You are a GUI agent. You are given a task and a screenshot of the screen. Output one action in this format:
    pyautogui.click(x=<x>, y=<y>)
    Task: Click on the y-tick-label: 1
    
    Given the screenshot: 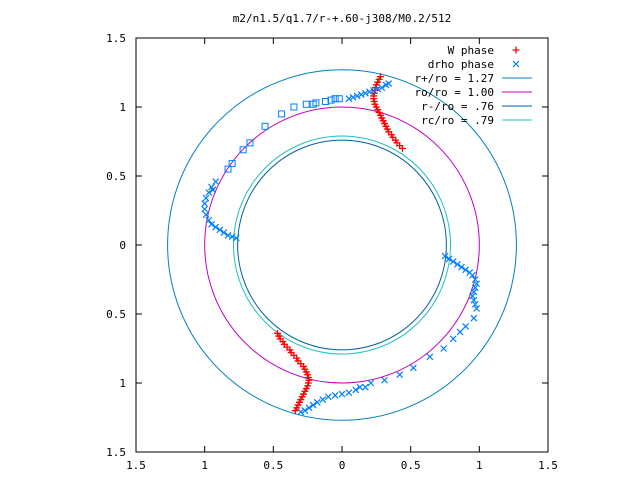 What is the action you would take?
    pyautogui.click(x=122, y=107)
    